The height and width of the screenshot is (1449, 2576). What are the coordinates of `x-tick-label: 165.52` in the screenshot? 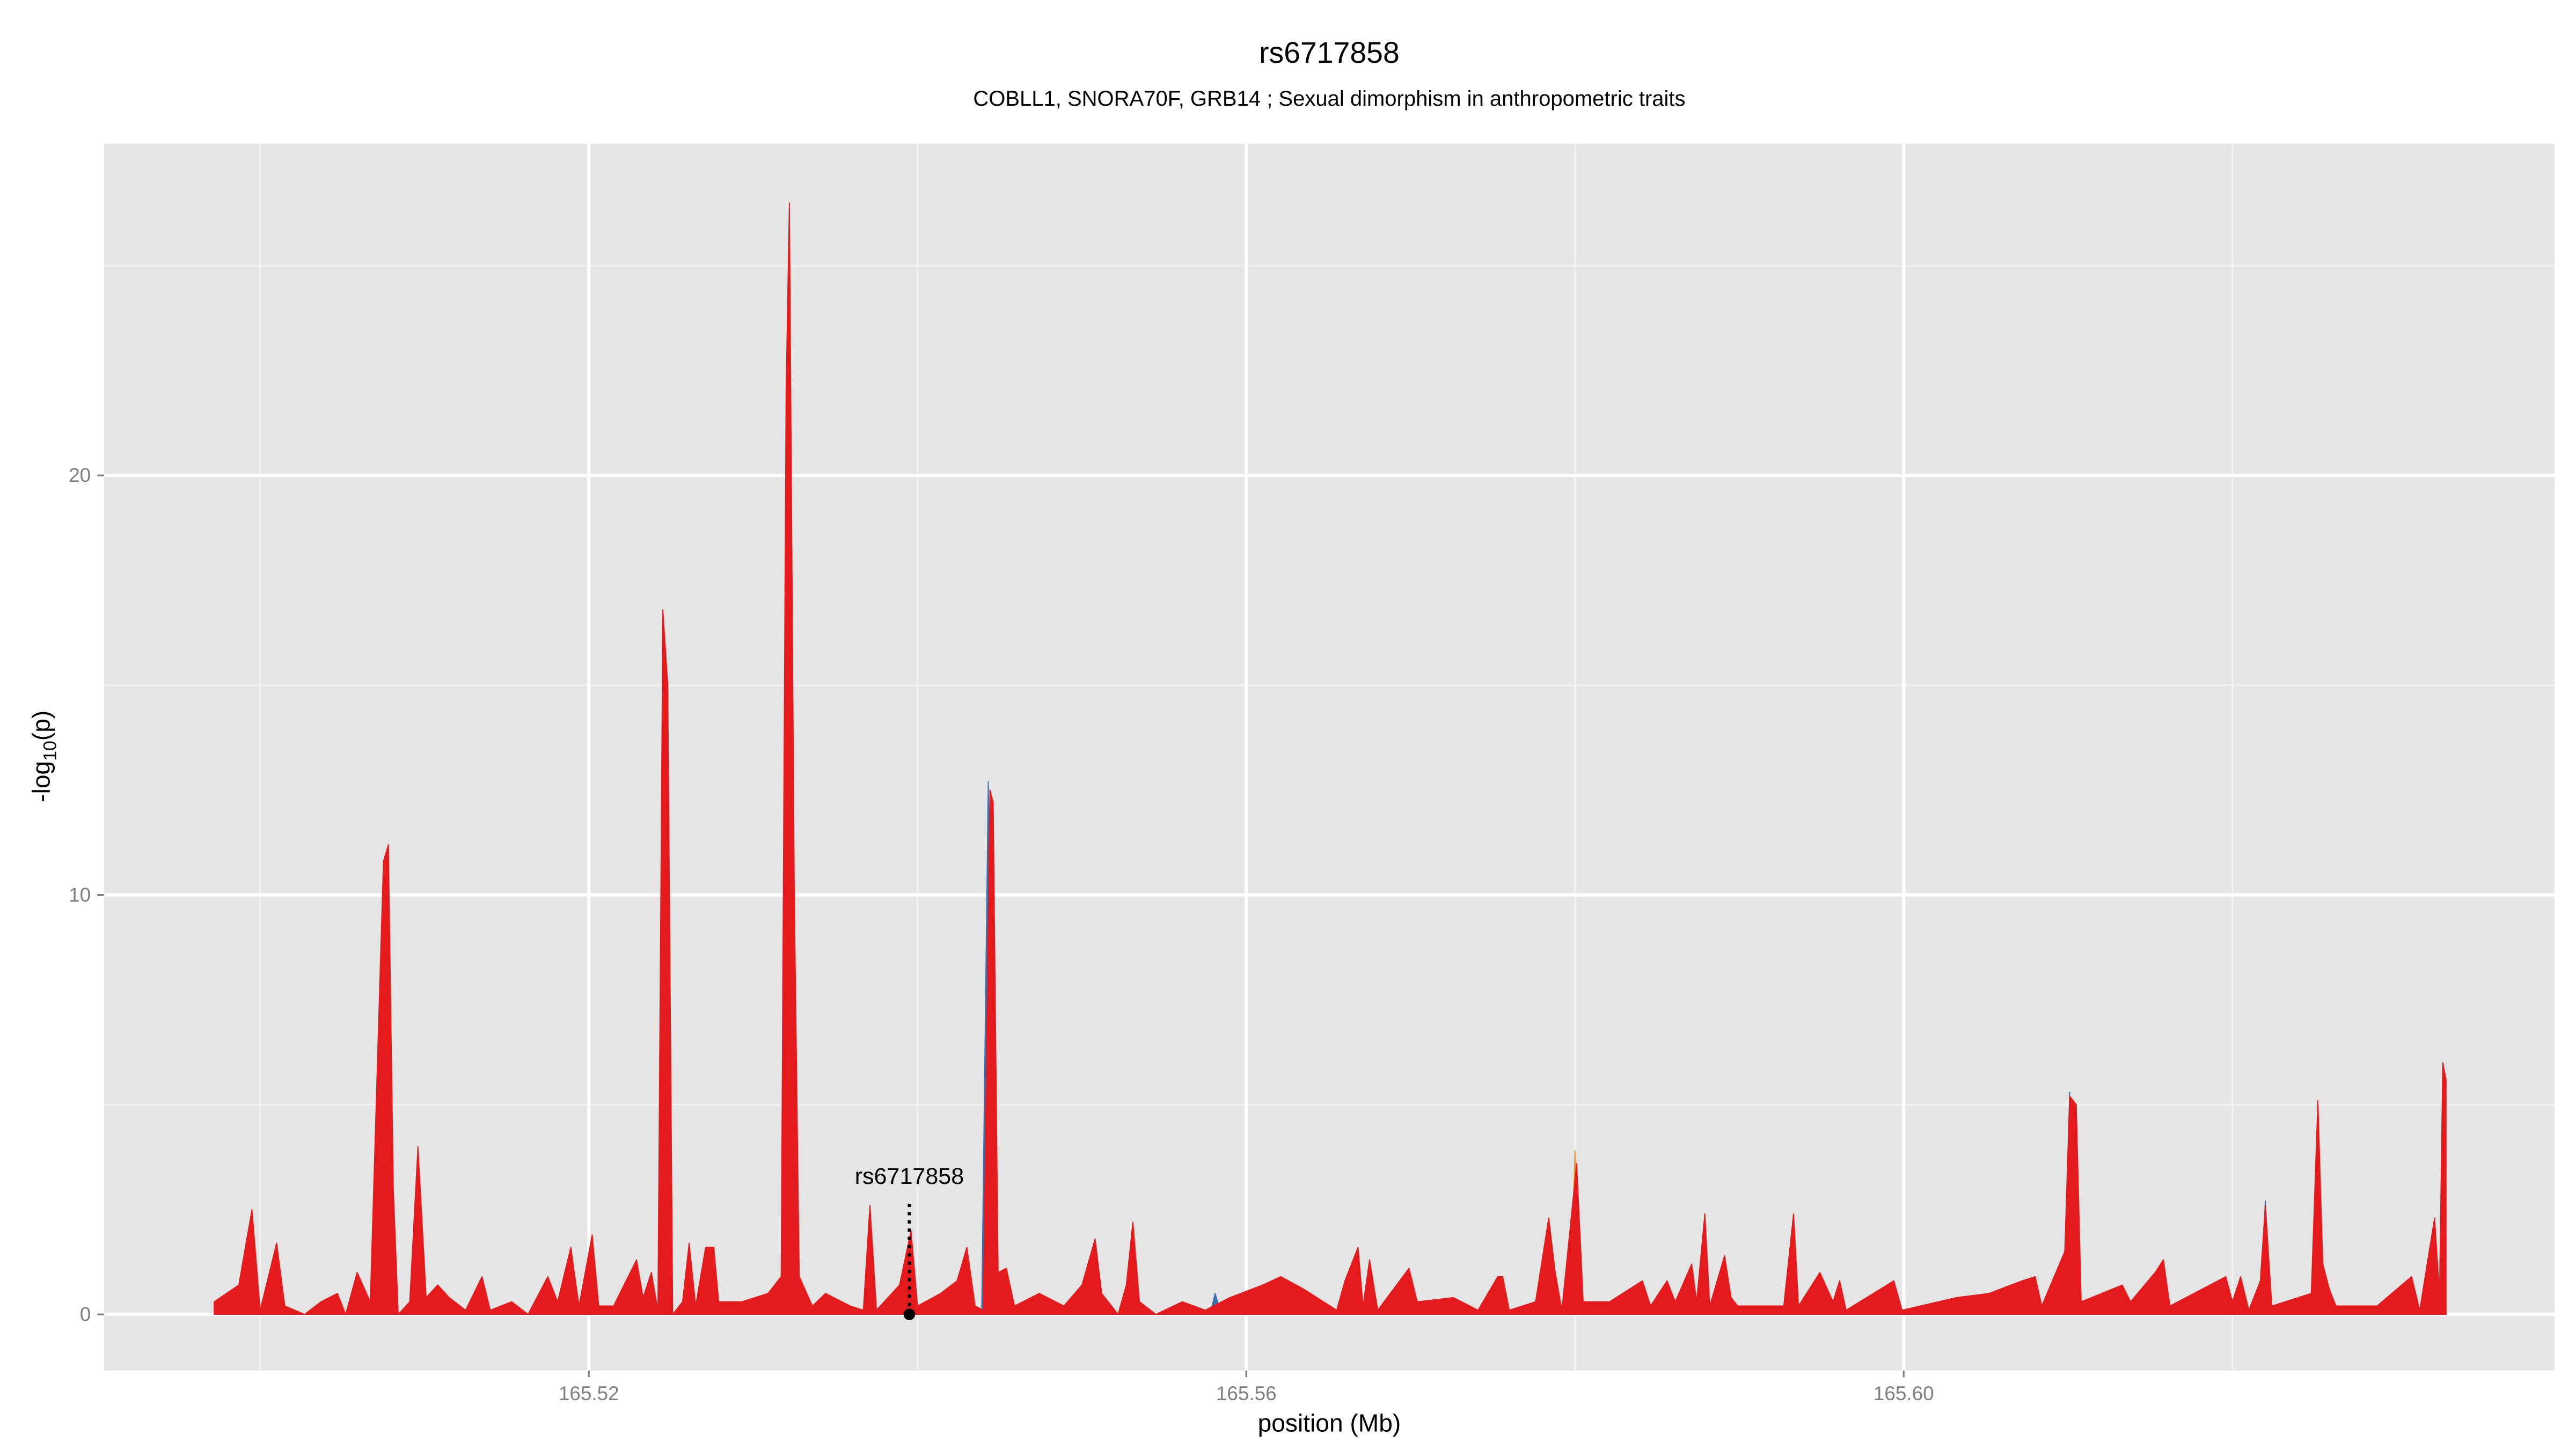 It's located at (589, 1393).